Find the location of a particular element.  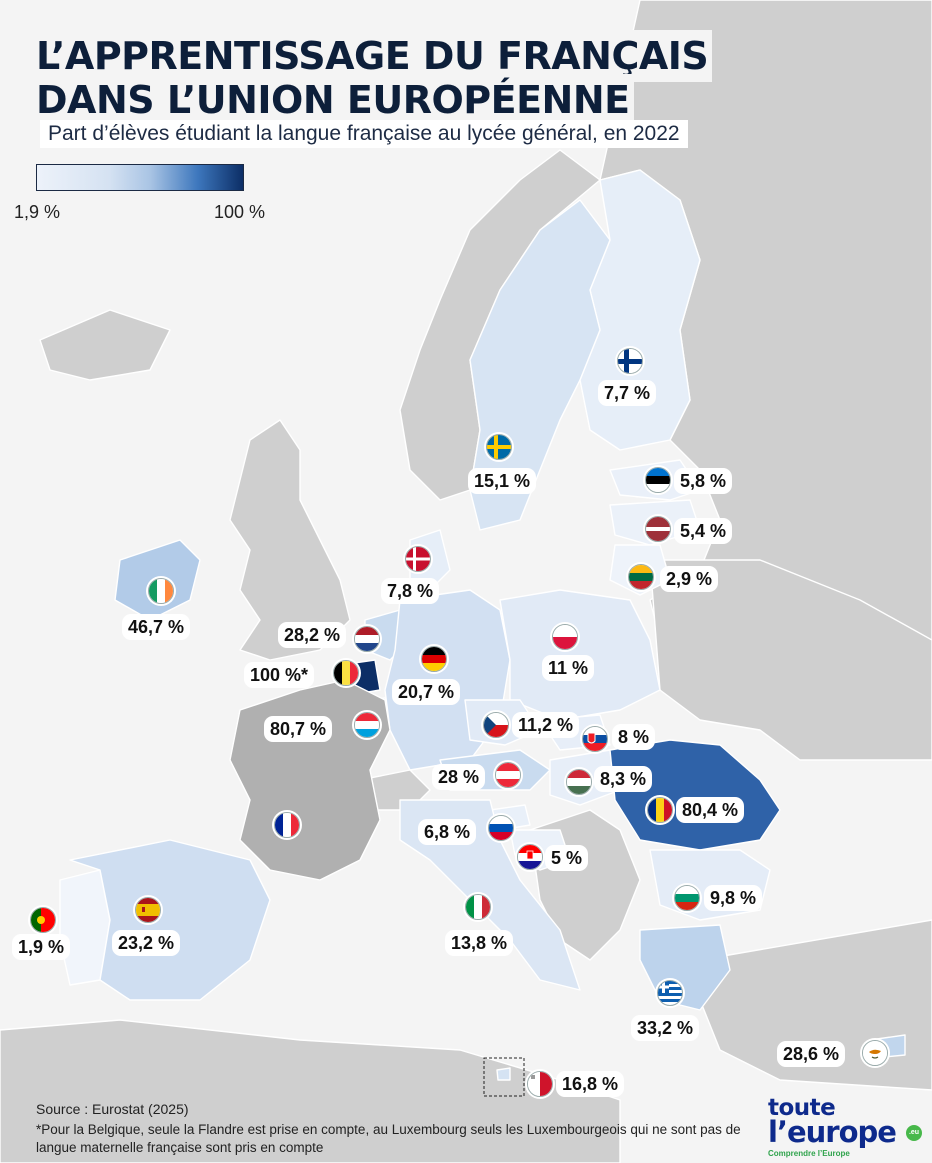

label-dk: 7,8 % is located at coordinates (410, 591).